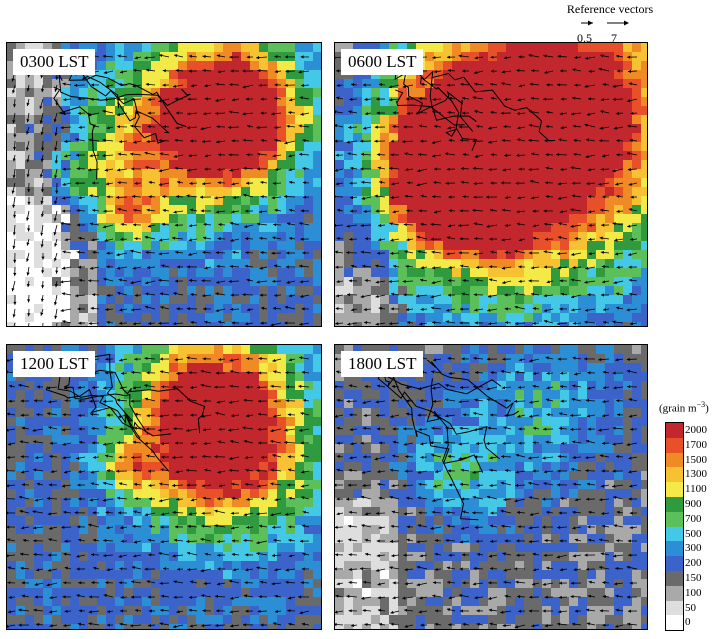  Describe the element at coordinates (693, 533) in the screenshot. I see `legend-label-500: 500` at that location.